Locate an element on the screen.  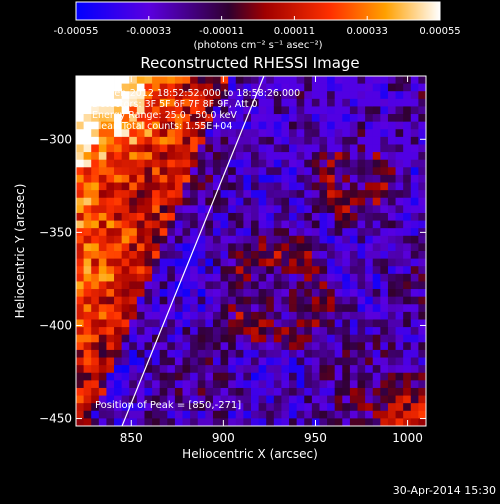
colorbar-bar is located at coordinates (258, 11).